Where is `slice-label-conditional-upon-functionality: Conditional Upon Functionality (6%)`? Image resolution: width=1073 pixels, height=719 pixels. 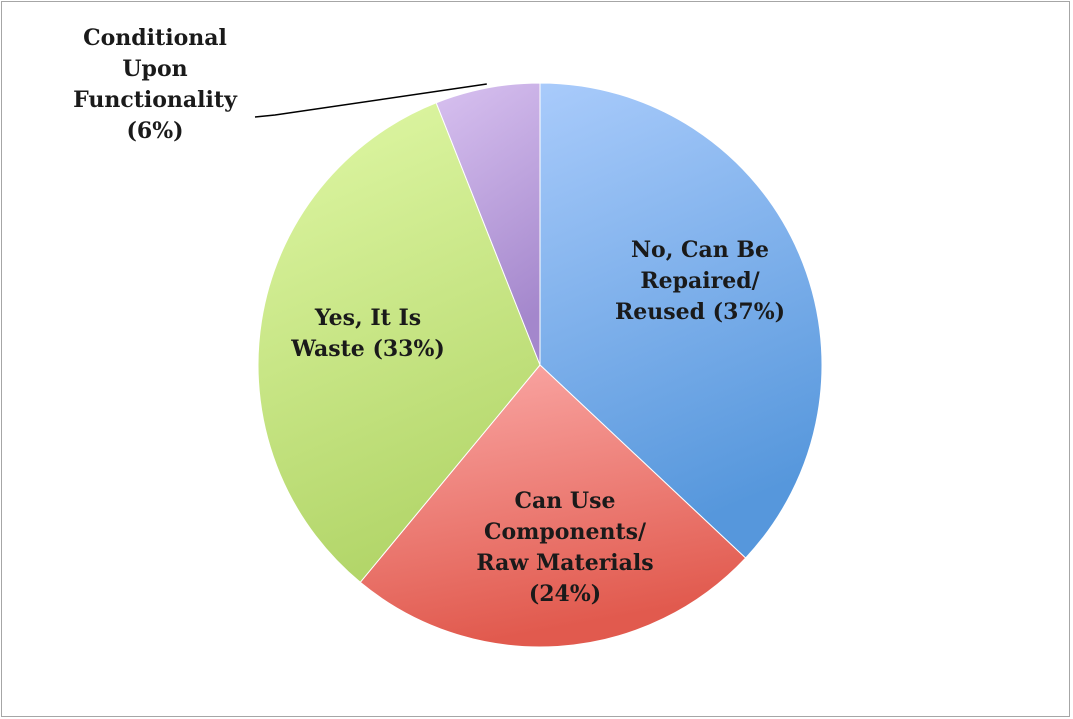 slice-label-conditional-upon-functionality: Conditional Upon Functionality (6%) is located at coordinates (155, 84).